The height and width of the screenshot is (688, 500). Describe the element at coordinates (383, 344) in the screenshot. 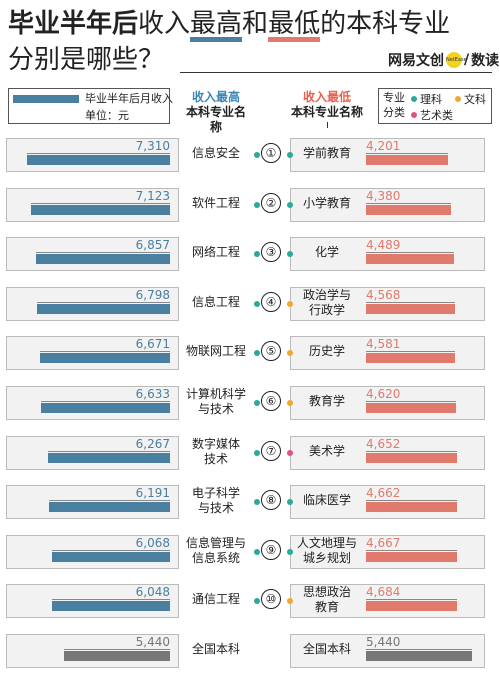

I see `value-label-low: 4,581` at that location.